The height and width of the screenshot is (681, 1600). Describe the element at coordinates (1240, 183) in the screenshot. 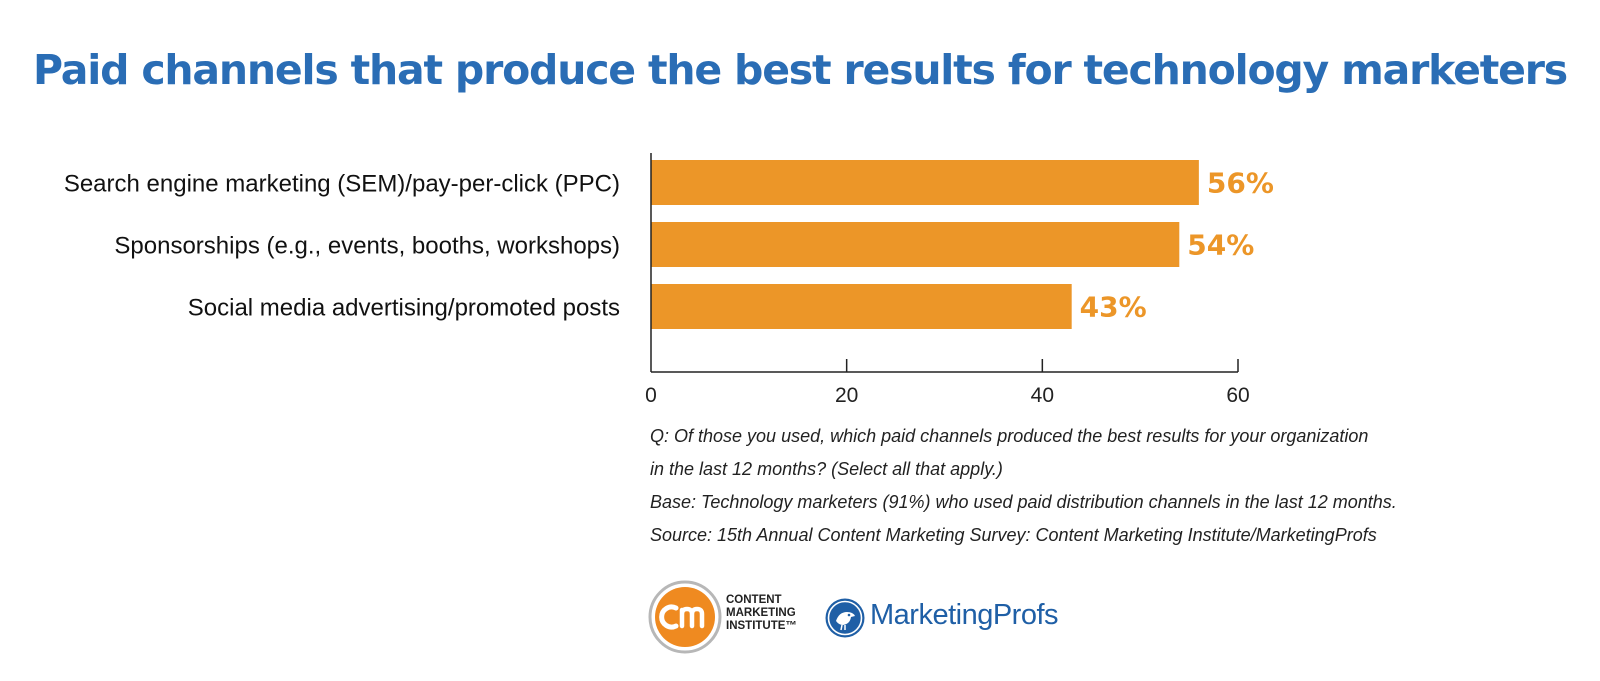

I see `data-label: 56%` at that location.